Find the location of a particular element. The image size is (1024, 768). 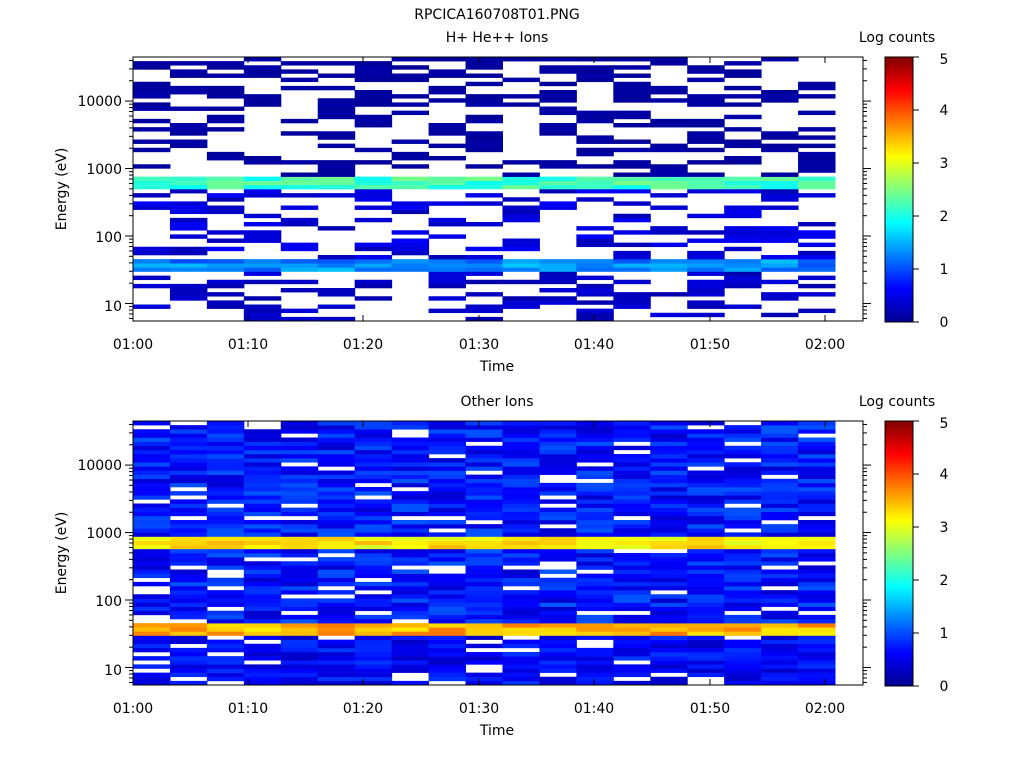

panel-1-y-axis-label: Energy (eV) is located at coordinates (62, 189).